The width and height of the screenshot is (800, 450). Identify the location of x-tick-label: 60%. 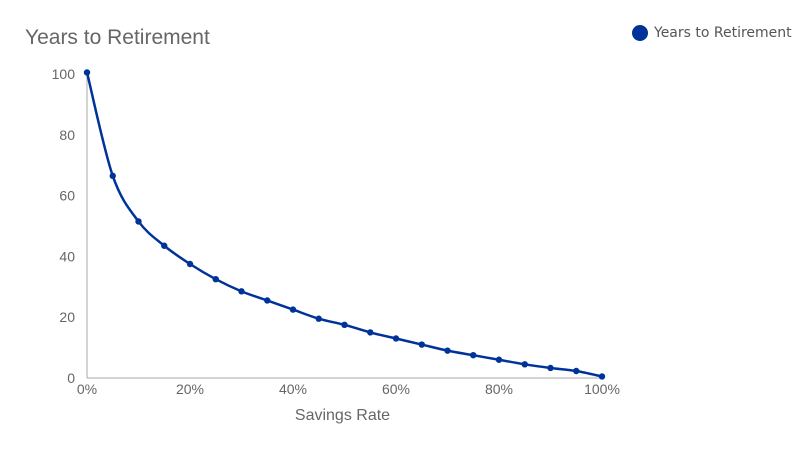
(396, 389).